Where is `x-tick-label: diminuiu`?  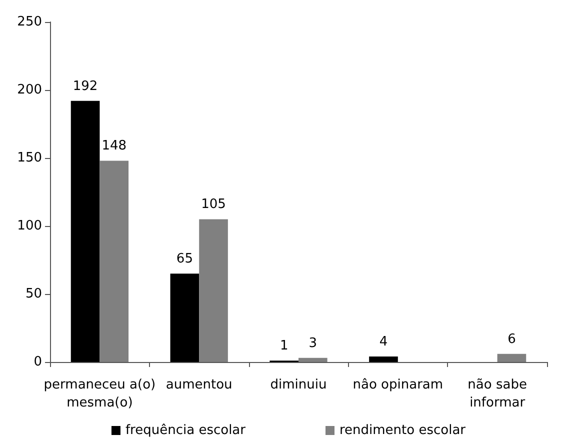 x-tick-label: diminuiu is located at coordinates (298, 385).